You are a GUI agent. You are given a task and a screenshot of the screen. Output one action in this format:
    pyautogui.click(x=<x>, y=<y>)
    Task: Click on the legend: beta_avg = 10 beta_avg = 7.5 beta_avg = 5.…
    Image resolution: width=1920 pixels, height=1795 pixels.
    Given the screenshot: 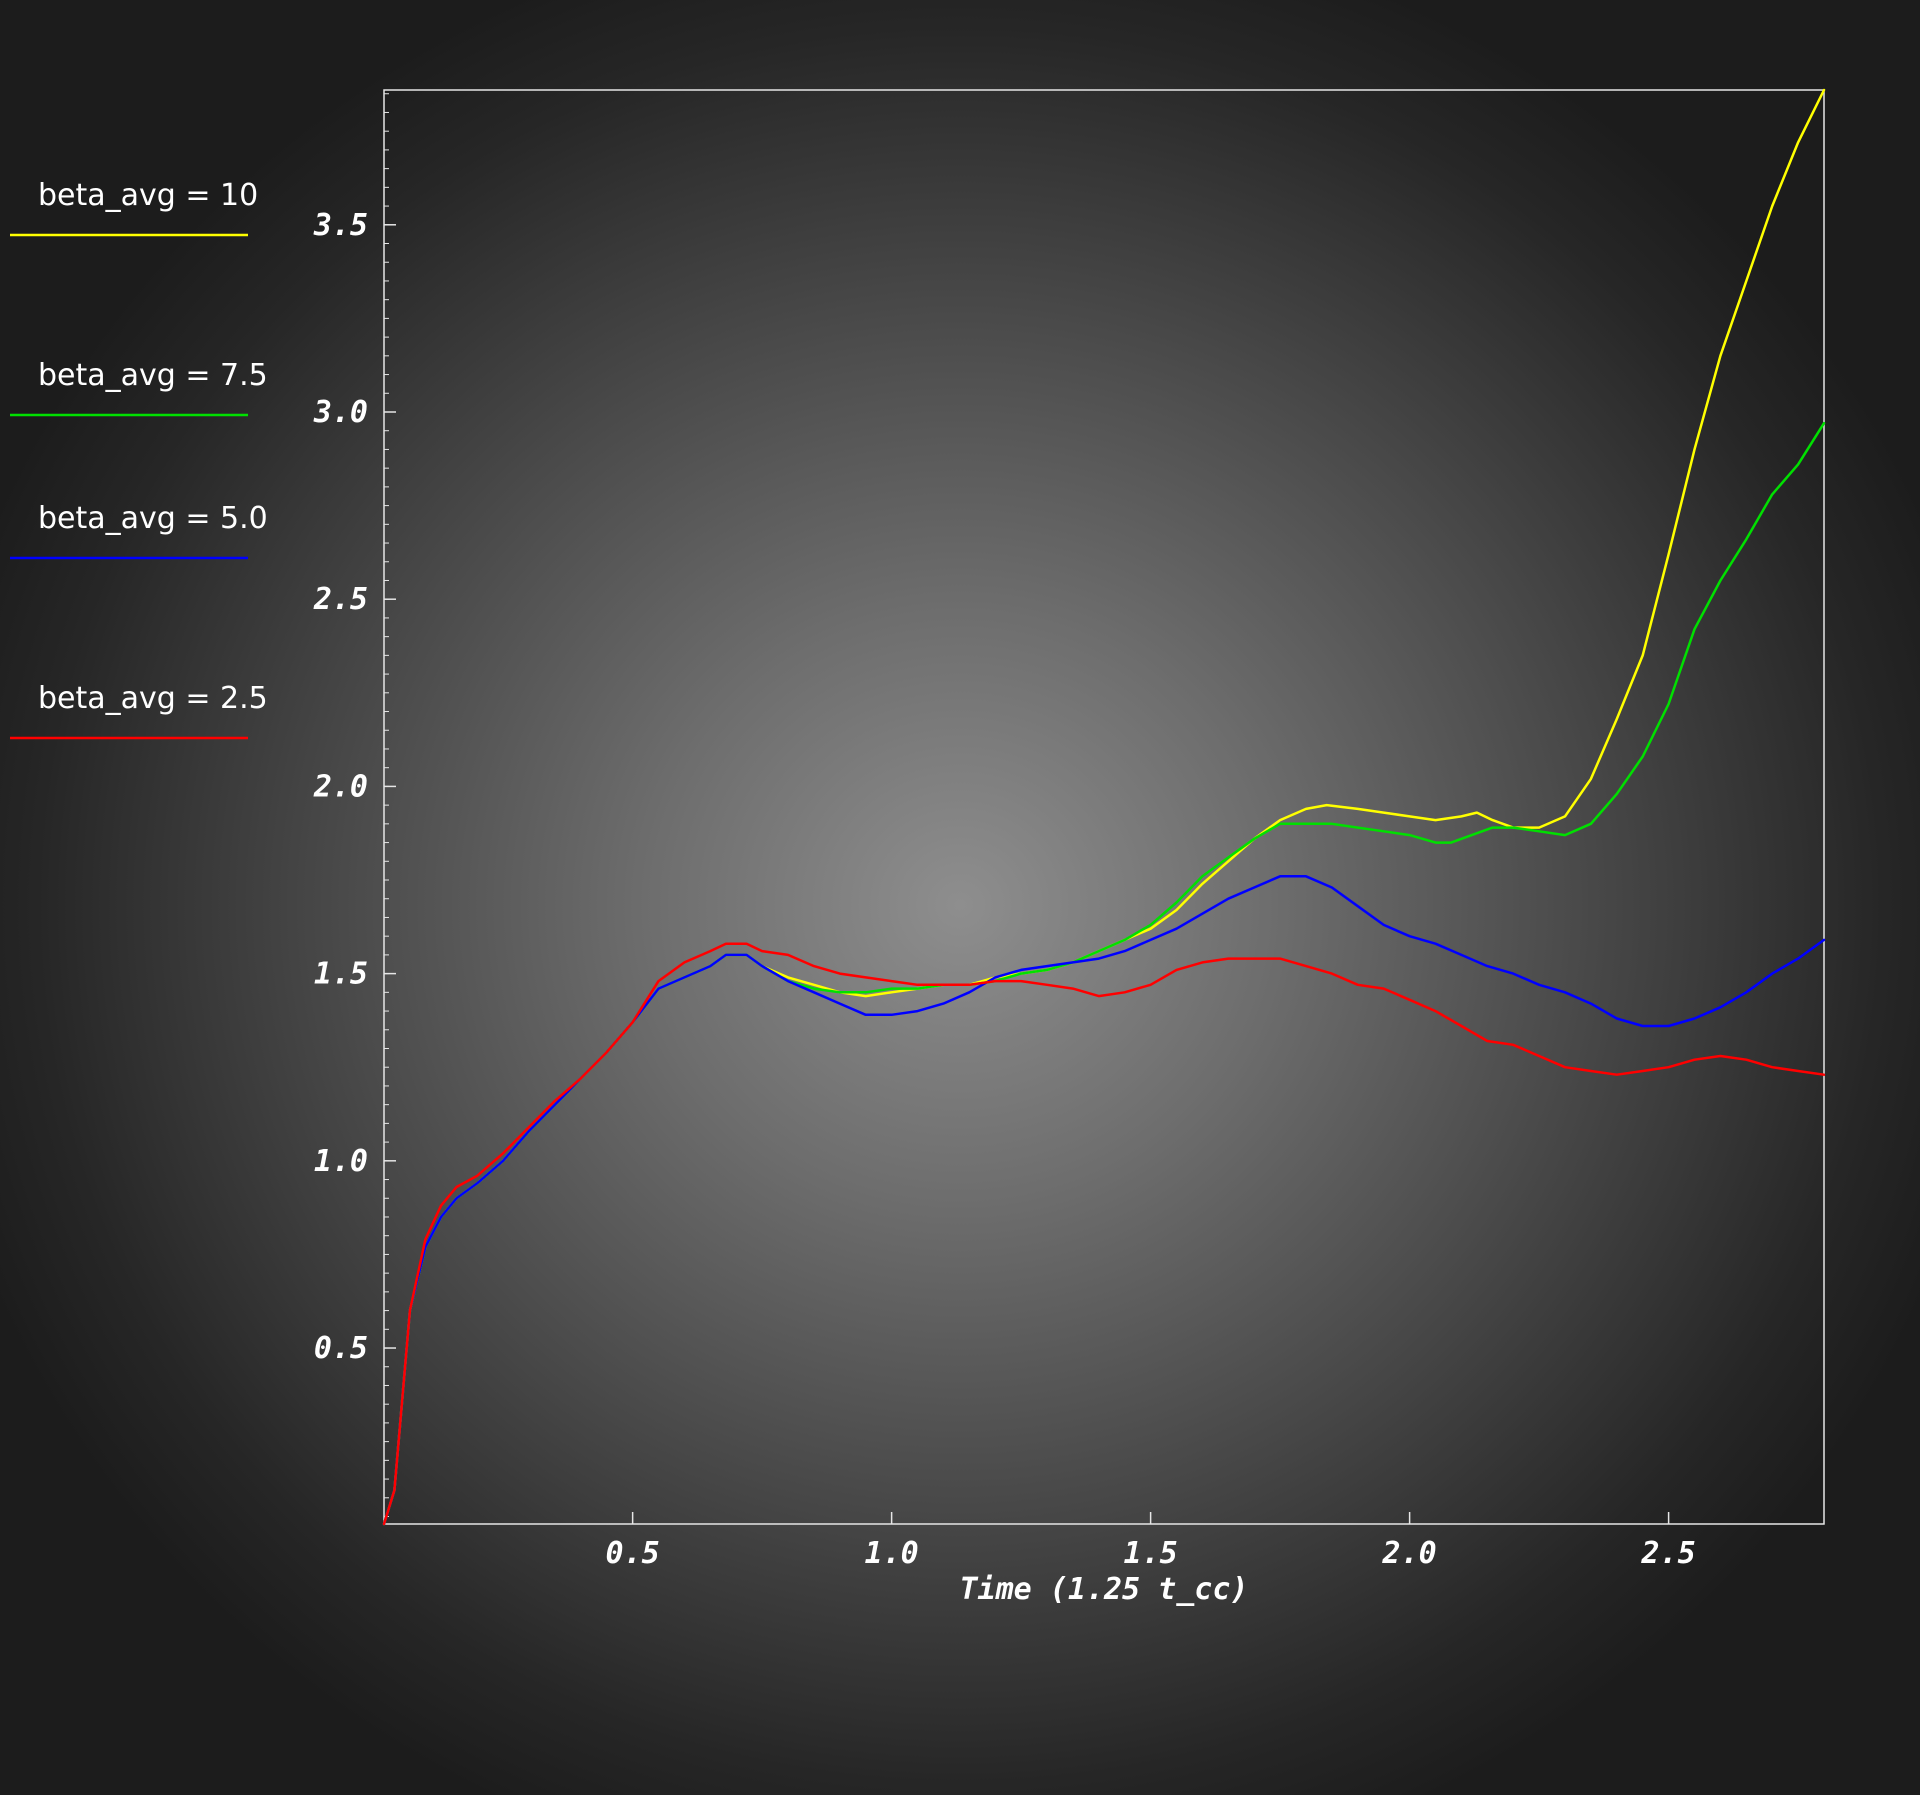 What is the action you would take?
    pyautogui.click(x=139, y=459)
    